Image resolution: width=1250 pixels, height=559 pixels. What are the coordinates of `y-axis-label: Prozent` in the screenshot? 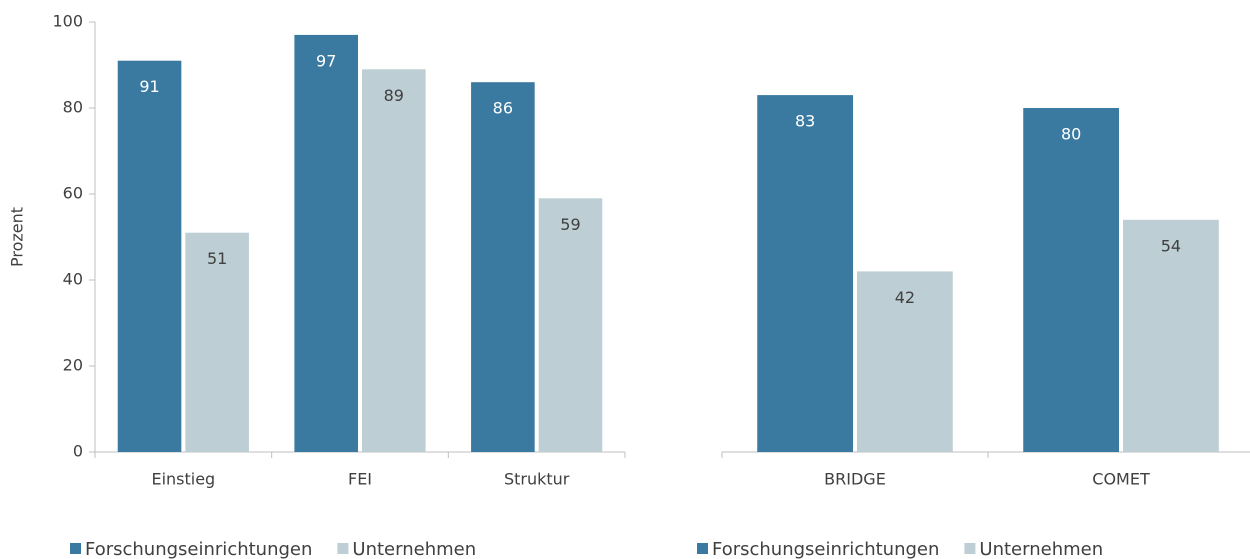 It's located at (17, 237).